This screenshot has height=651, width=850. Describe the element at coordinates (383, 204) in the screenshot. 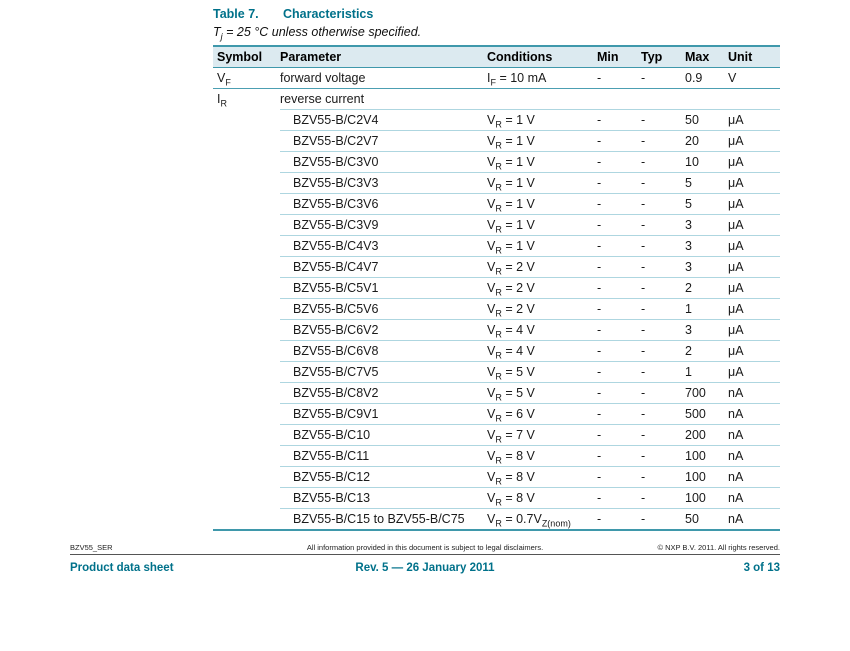

I see `parameter-cell: BZV55-B/C3V6` at that location.